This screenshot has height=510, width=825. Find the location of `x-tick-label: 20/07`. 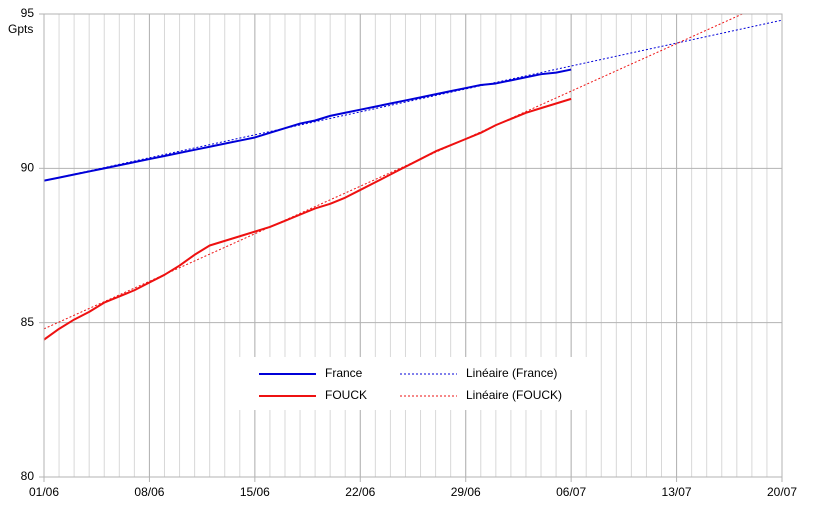

x-tick-label: 20/07 is located at coordinates (782, 492).